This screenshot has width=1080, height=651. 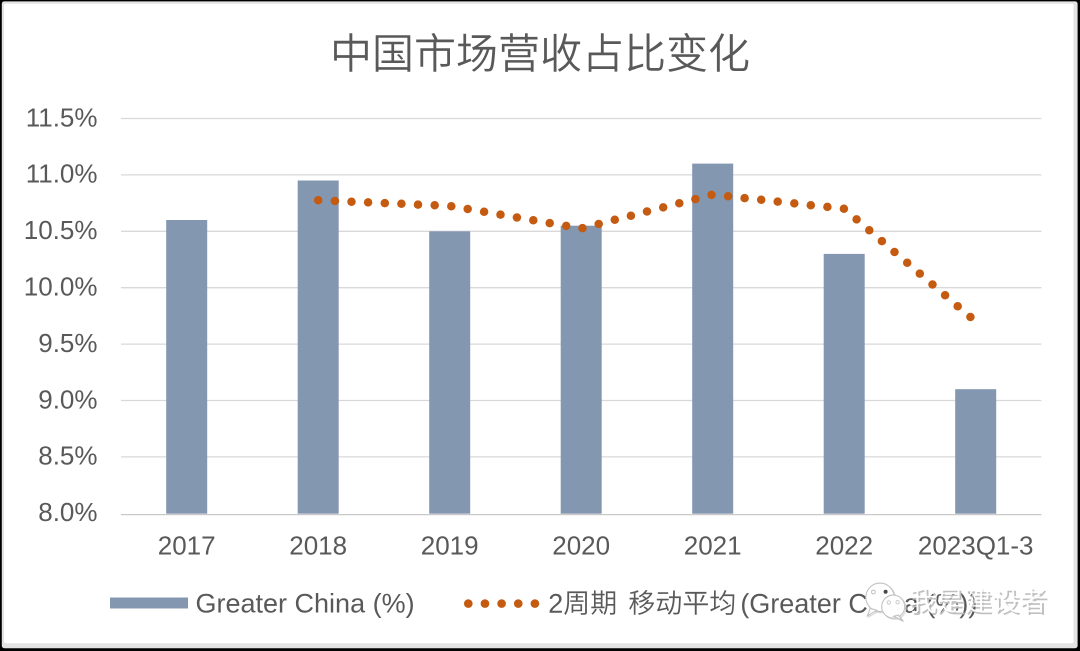 What do you see at coordinates (67, 399) in the screenshot?
I see `svg-text: 9.0%` at bounding box center [67, 399].